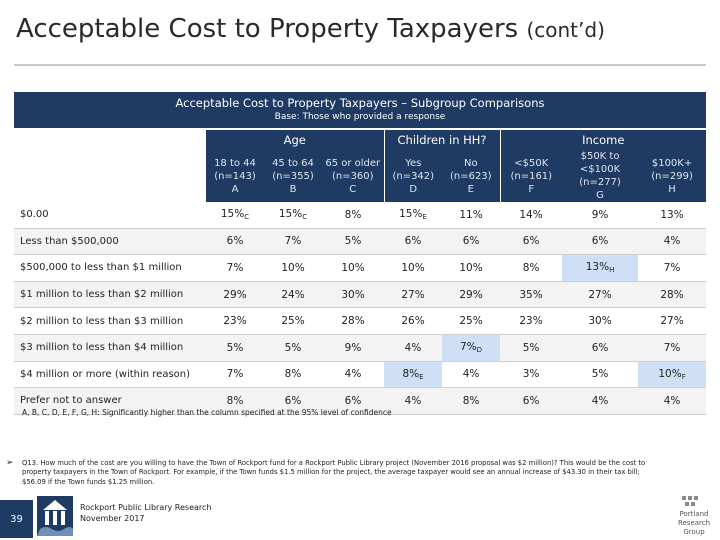 The height and width of the screenshot is (540, 720). I want to click on significance-marker: D, so click(479, 350).